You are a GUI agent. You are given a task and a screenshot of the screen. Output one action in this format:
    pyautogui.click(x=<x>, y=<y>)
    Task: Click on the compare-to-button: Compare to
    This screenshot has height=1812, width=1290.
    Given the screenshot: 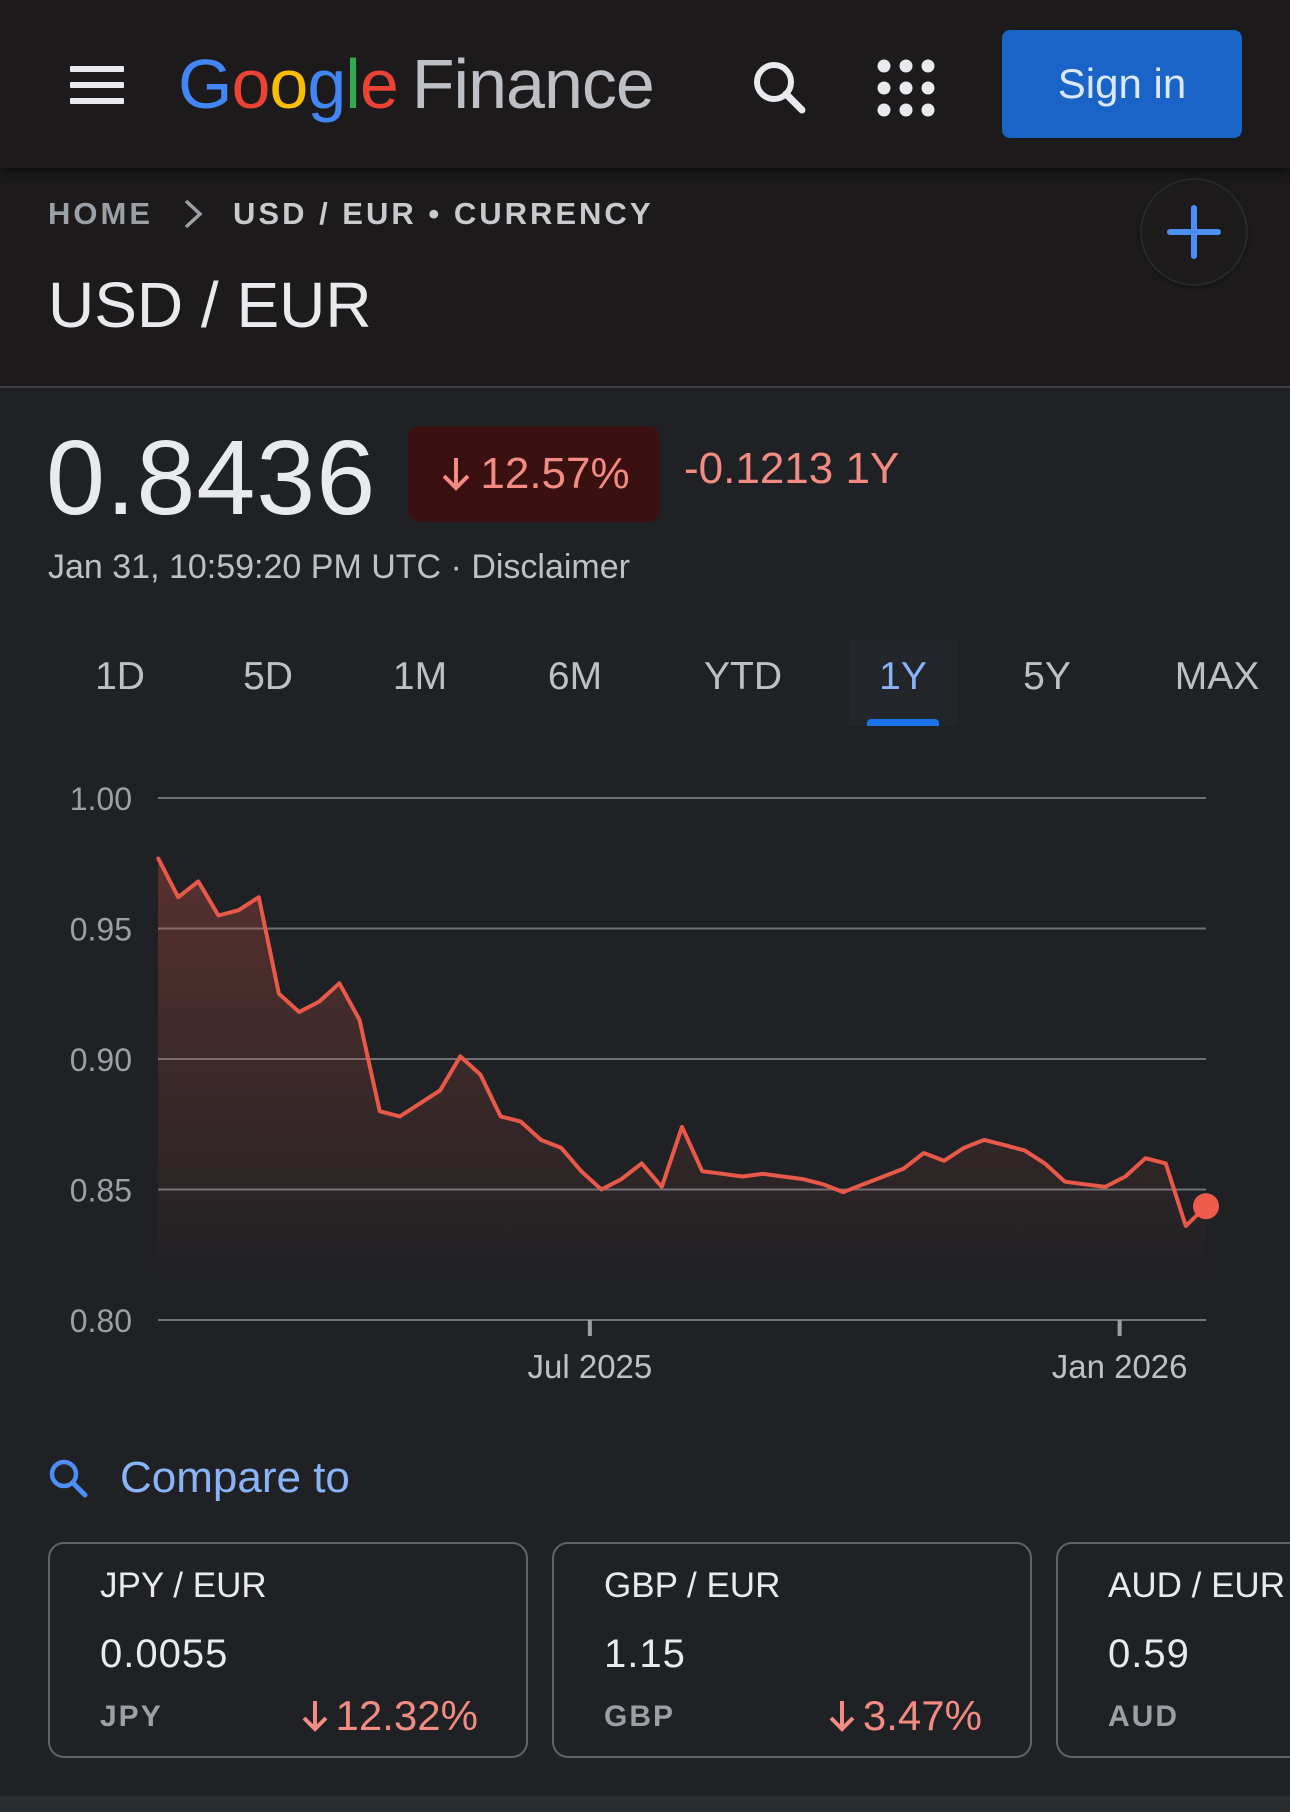 What is the action you would take?
    pyautogui.click(x=198, y=1478)
    